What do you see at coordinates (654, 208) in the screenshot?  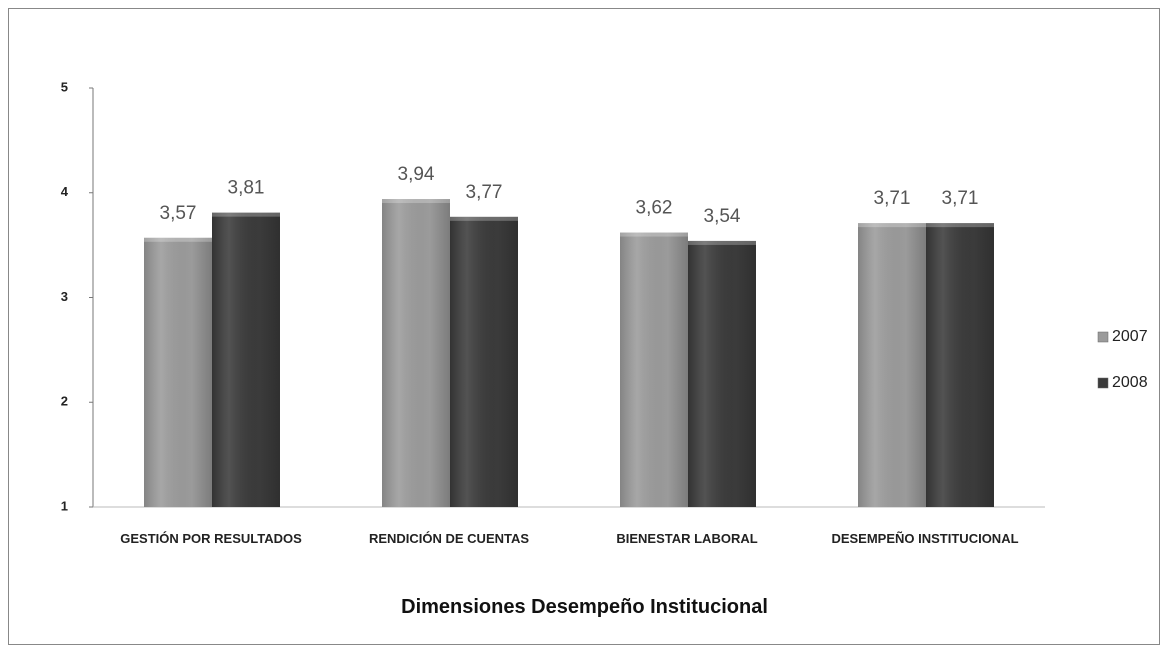 I see `value-label: 3,62` at bounding box center [654, 208].